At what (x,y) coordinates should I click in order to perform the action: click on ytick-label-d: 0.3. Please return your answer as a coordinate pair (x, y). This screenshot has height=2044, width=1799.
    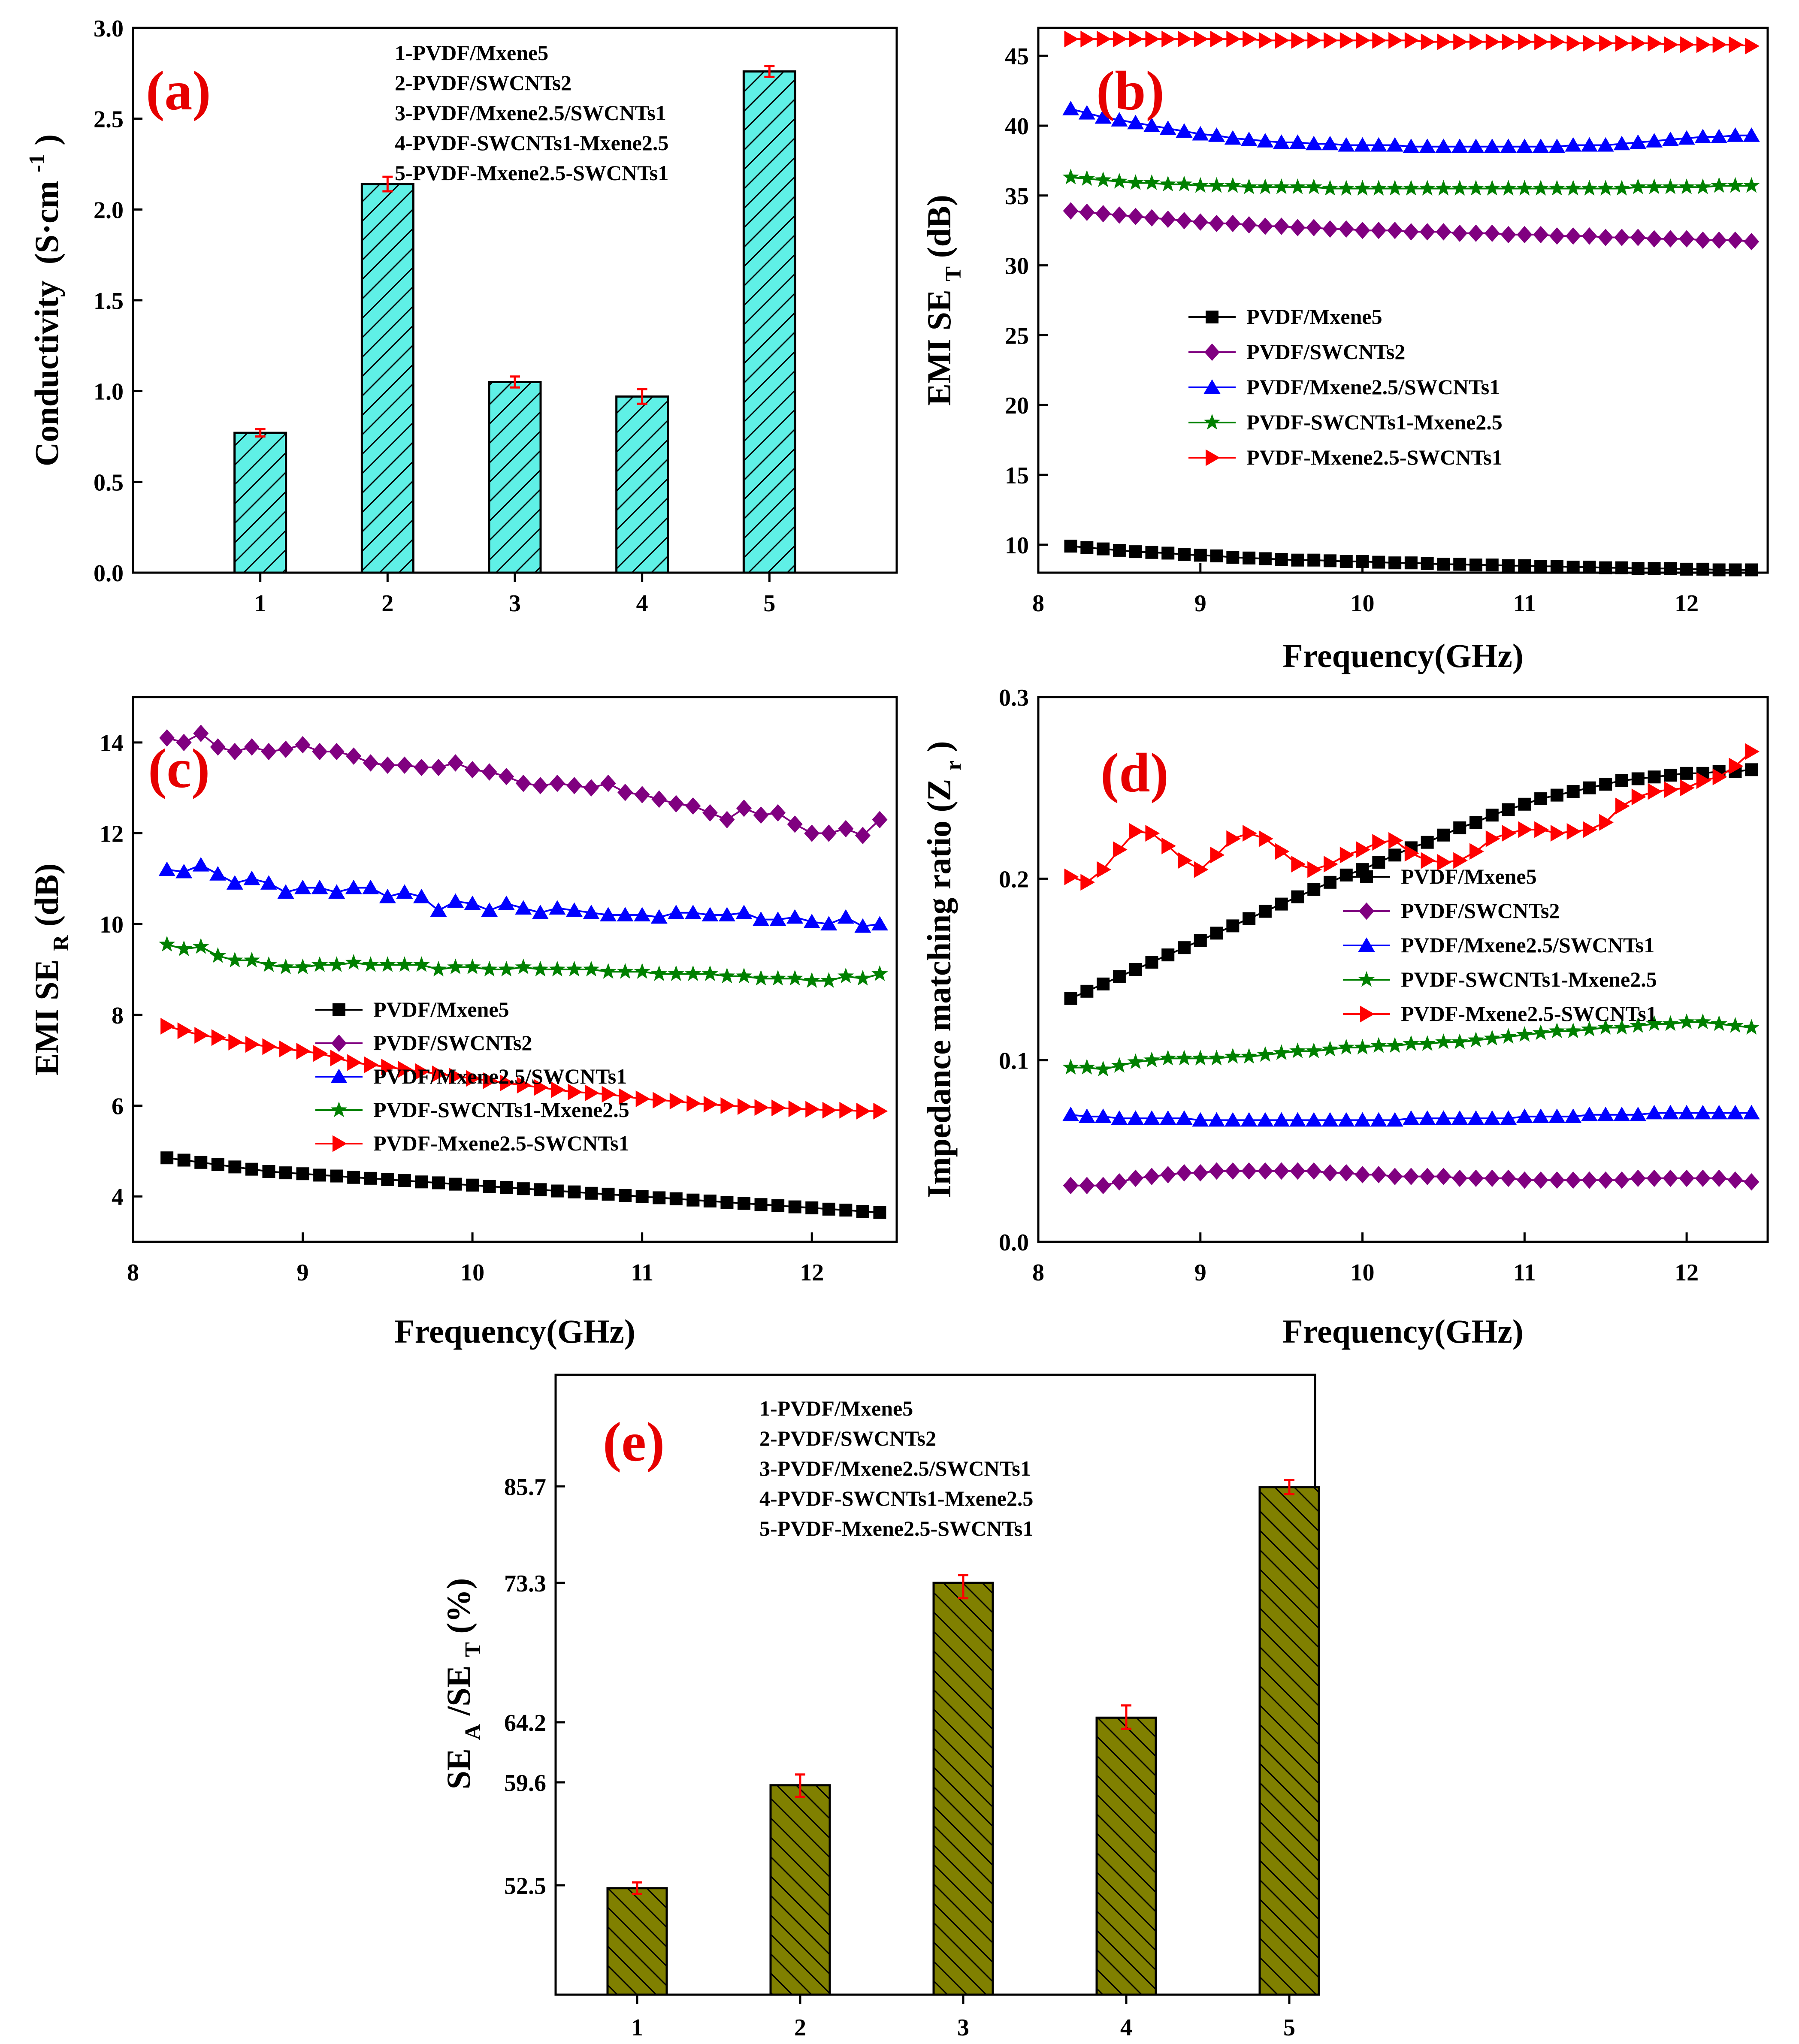
    Looking at the image, I should click on (1014, 698).